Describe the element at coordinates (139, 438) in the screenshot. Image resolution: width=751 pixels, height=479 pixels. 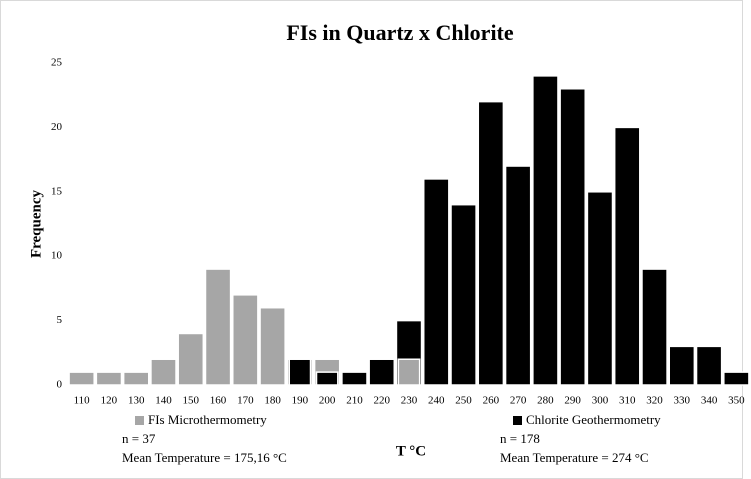
I see `legend-n: n = 37` at that location.